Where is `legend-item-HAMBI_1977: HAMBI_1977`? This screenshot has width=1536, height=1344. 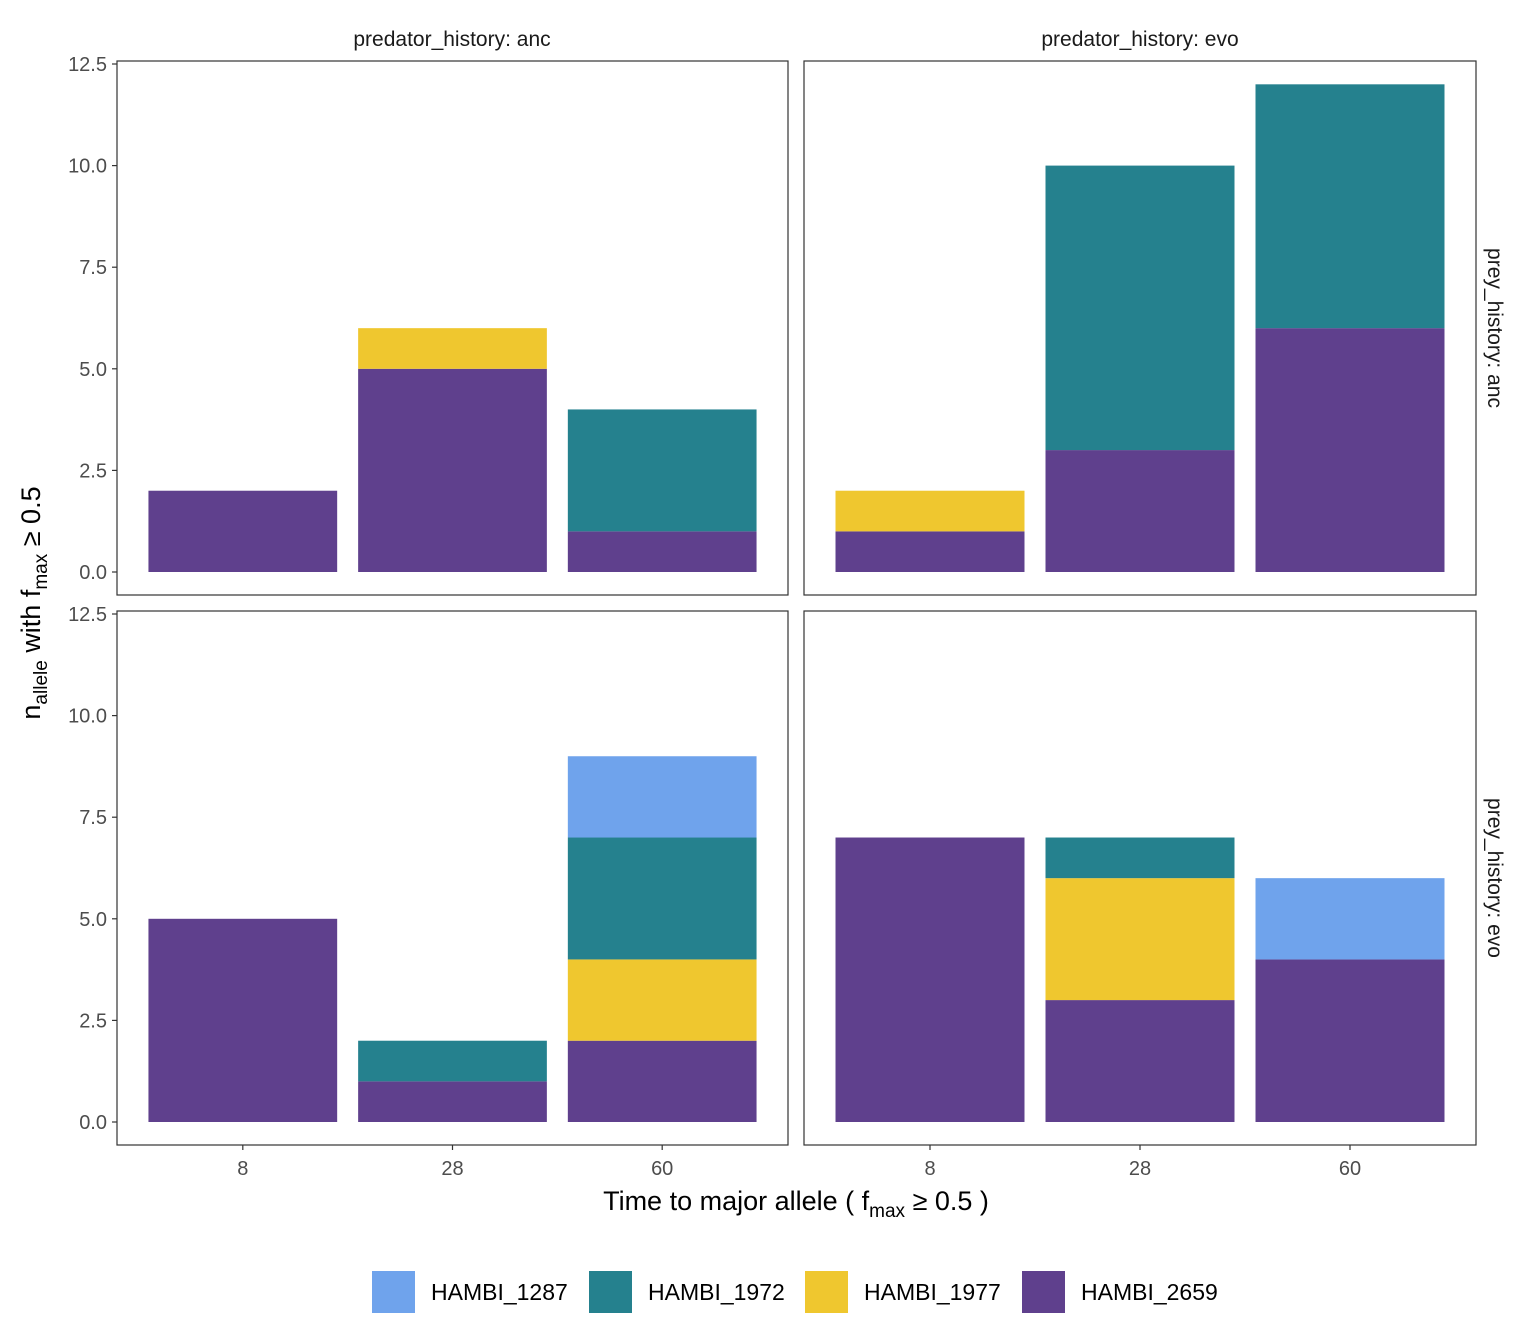
legend-item-HAMBI_1977: HAMBI_1977 is located at coordinates (903, 1292).